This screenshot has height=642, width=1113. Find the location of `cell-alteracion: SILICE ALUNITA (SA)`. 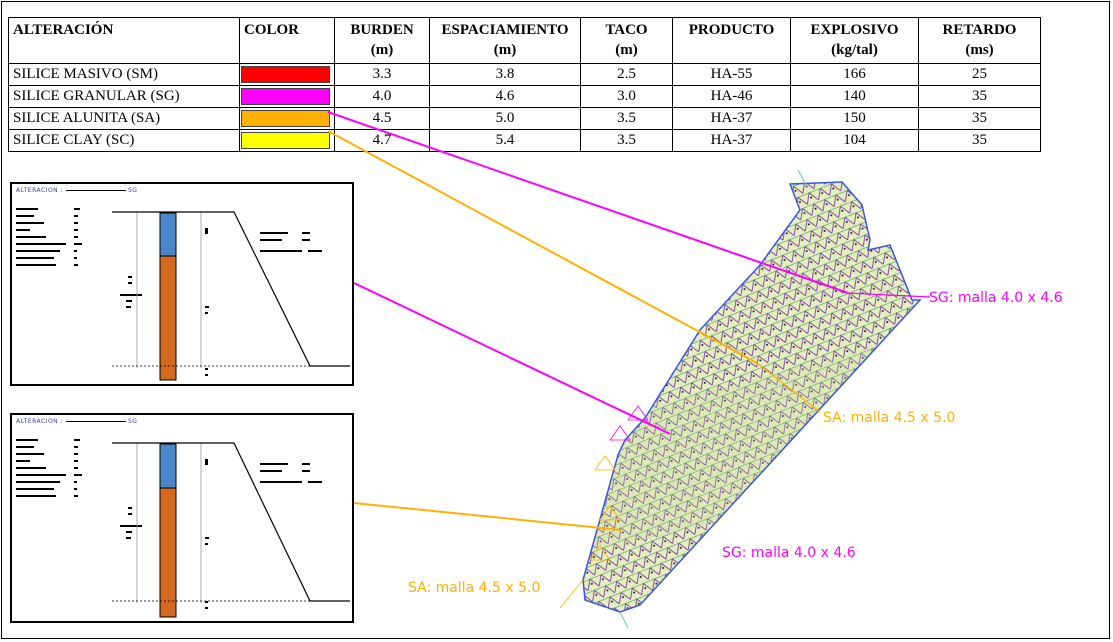

cell-alteracion: SILICE ALUNITA (SA) is located at coordinates (124, 118).